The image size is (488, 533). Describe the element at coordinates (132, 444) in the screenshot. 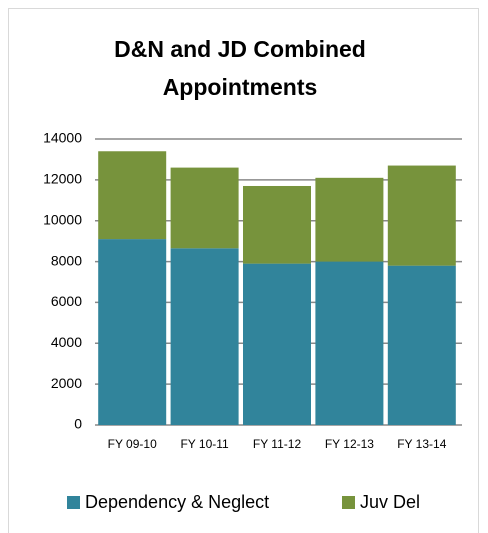

I see `x-tick-label: FY 09-10` at that location.